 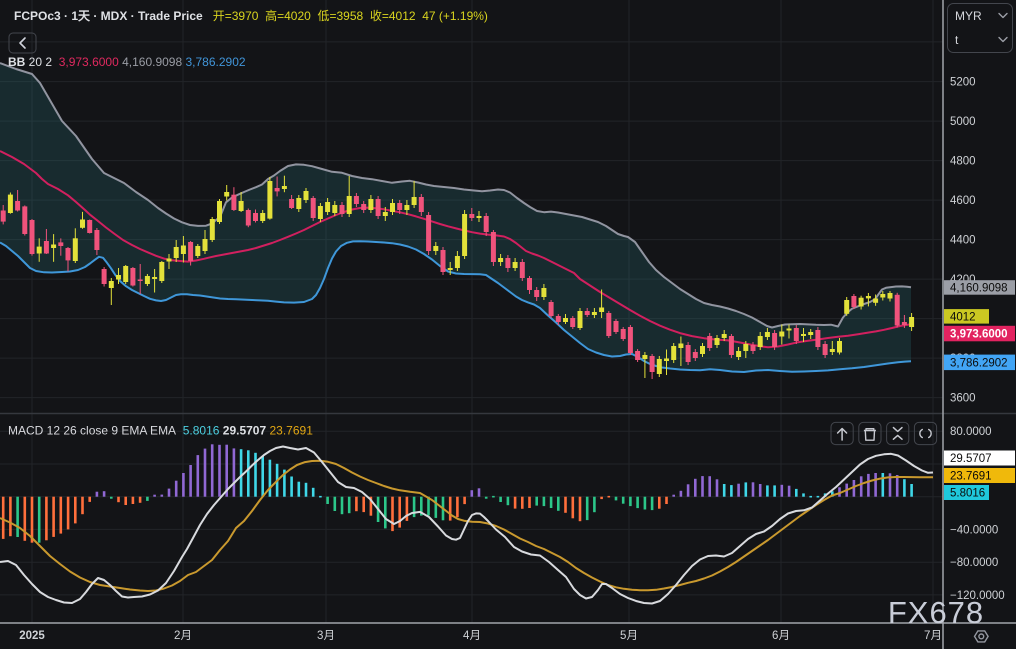 I want to click on svg-text: 80.0000, so click(x=971, y=432).